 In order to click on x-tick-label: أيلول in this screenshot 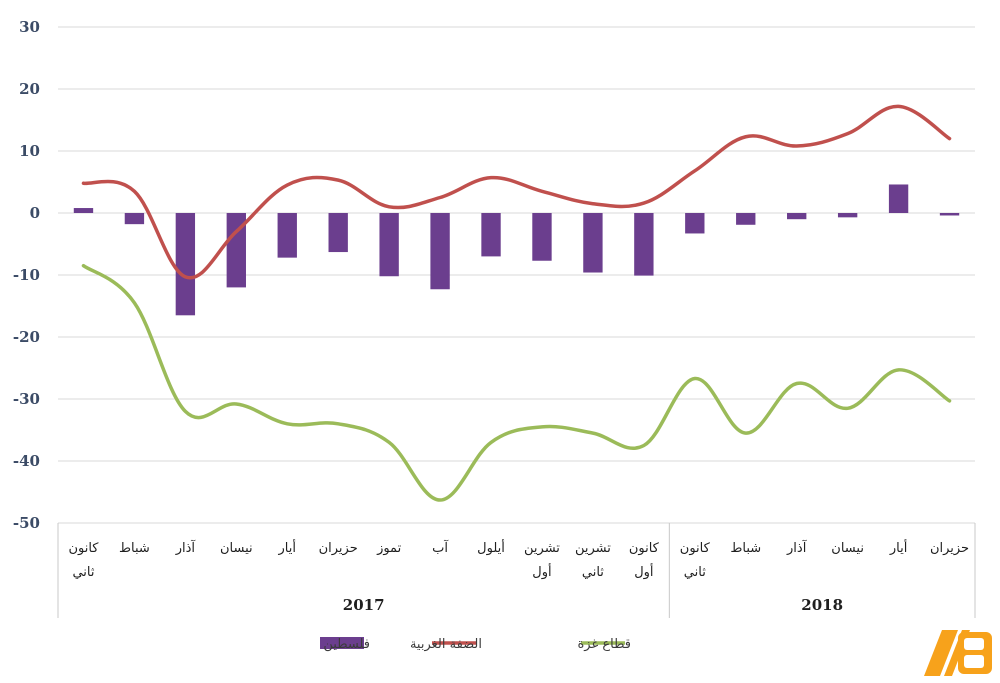, I will do `click(491, 547)`.